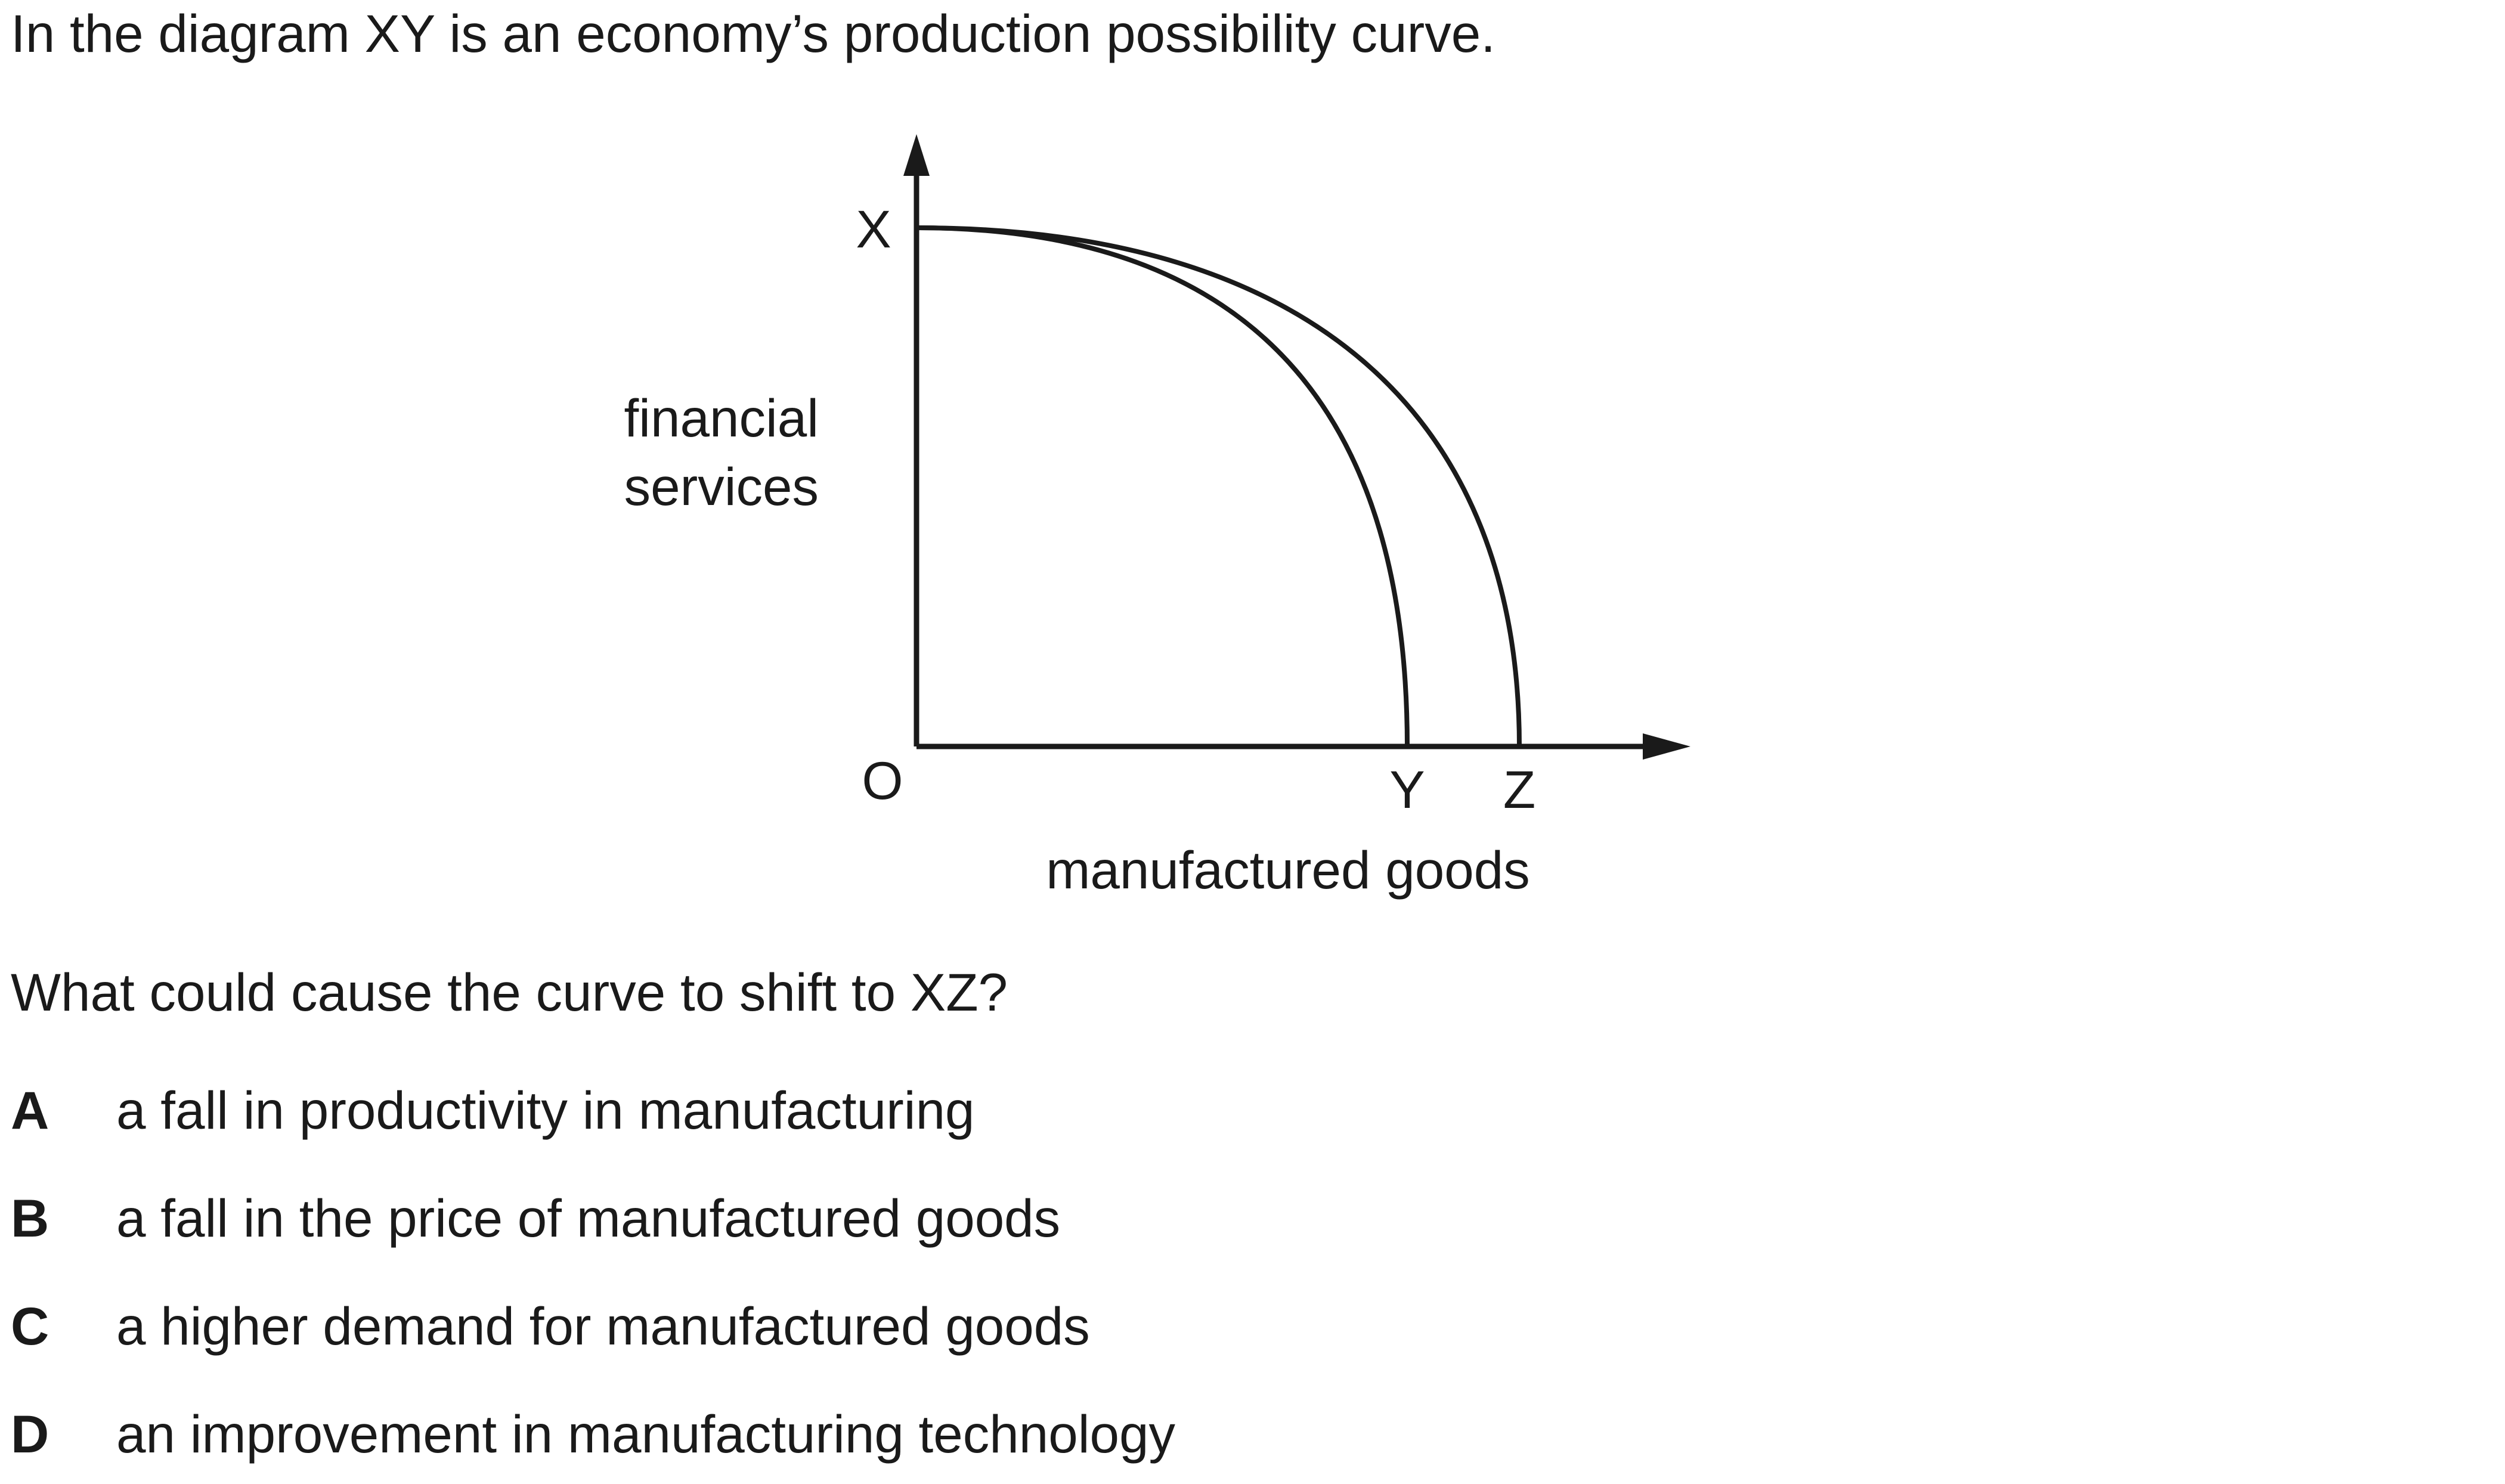  What do you see at coordinates (721, 418) in the screenshot?
I see `y-axis-label-line1: financial` at bounding box center [721, 418].